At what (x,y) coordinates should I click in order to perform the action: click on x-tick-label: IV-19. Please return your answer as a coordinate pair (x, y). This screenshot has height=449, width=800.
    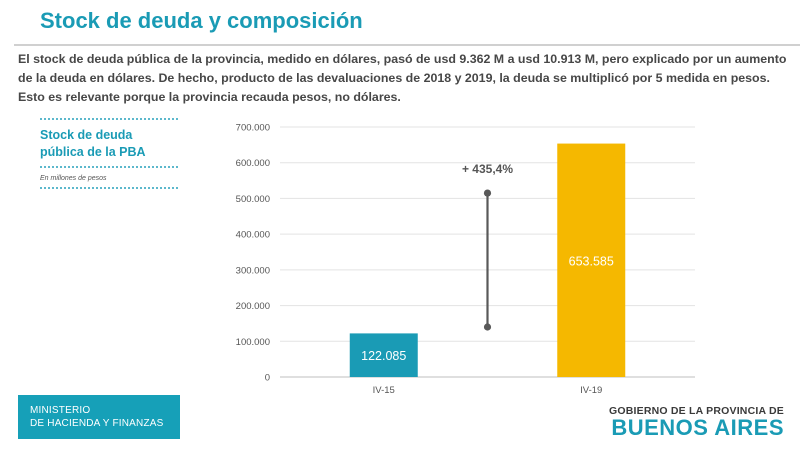
    Looking at the image, I should click on (591, 390).